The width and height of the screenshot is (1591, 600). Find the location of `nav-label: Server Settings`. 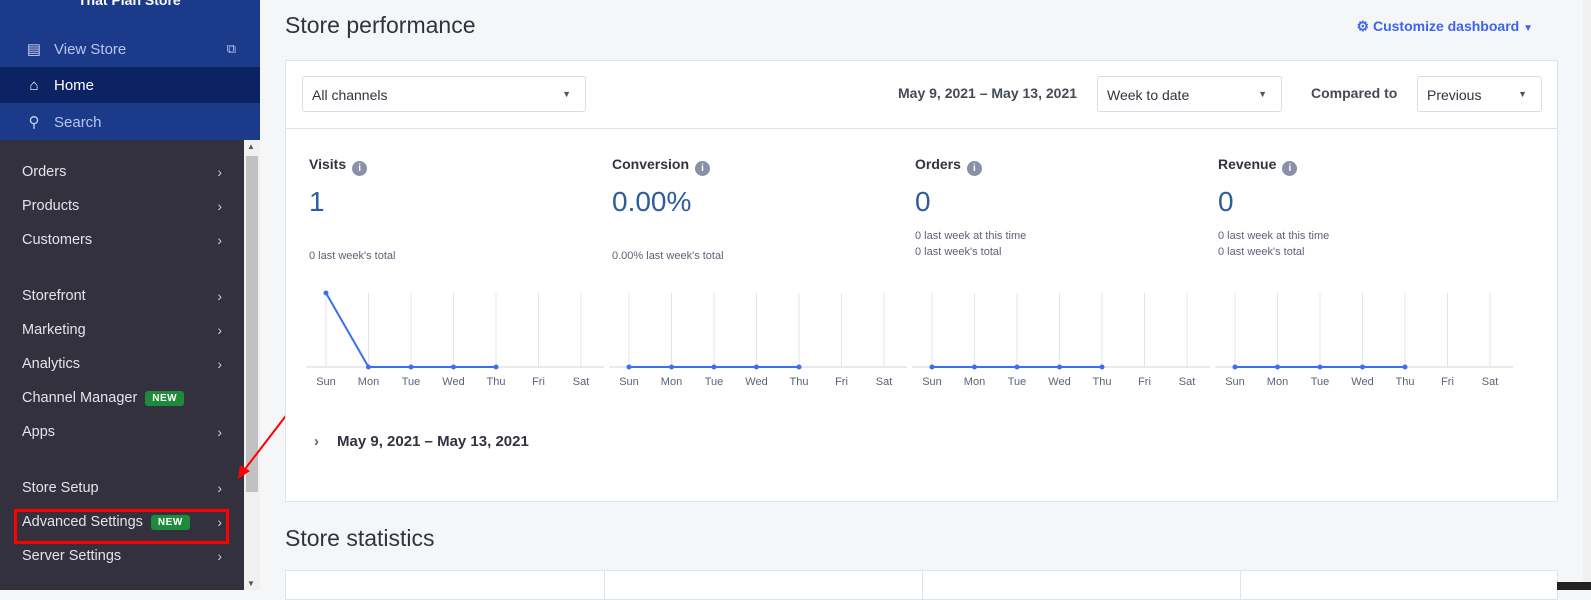

nav-label: Server Settings is located at coordinates (72, 556).